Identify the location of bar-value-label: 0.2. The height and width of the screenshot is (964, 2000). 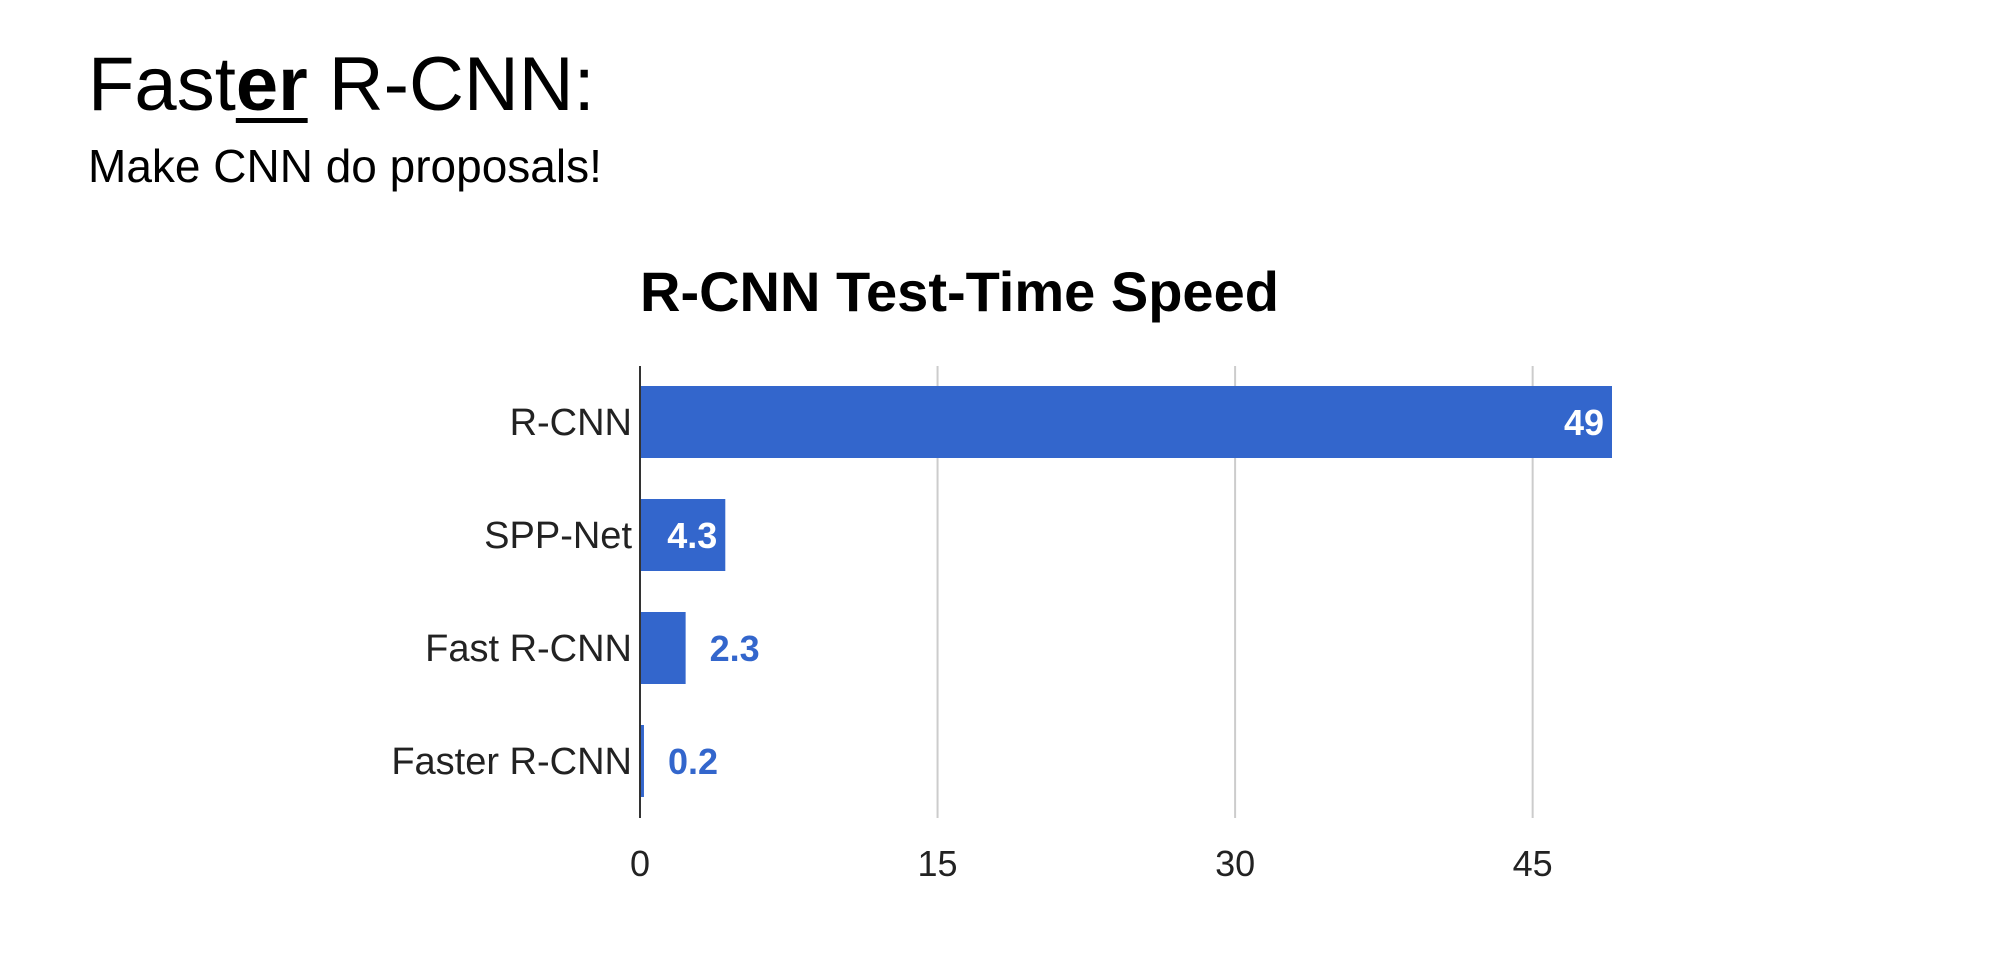
(693, 761).